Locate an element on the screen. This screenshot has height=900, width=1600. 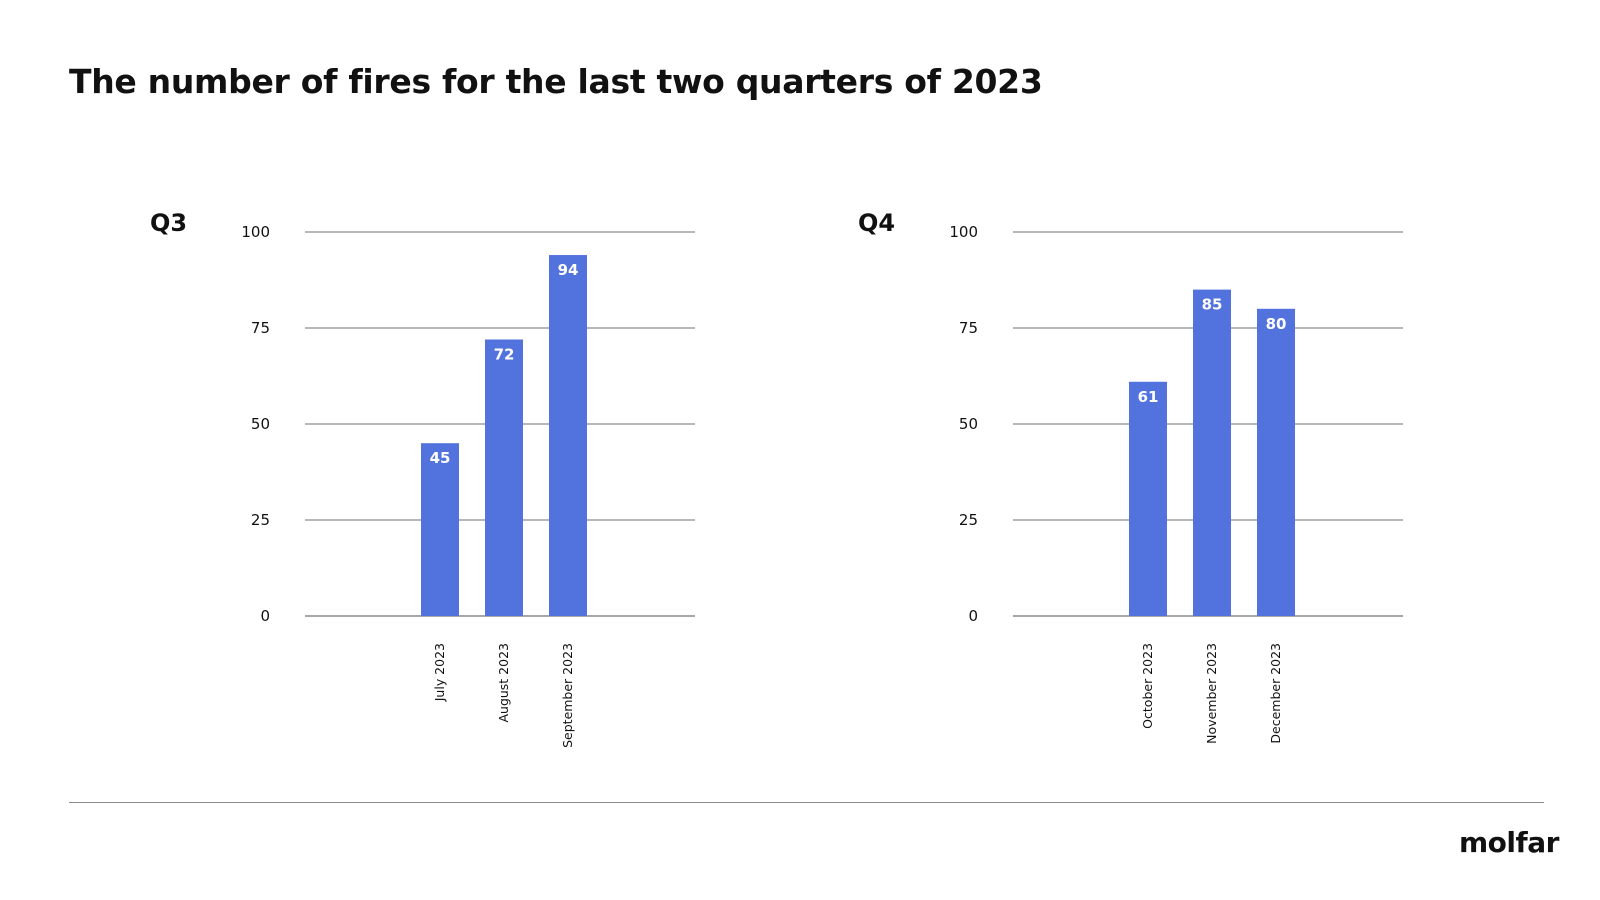
q4-chart-label: Q4 is located at coordinates (876, 223).